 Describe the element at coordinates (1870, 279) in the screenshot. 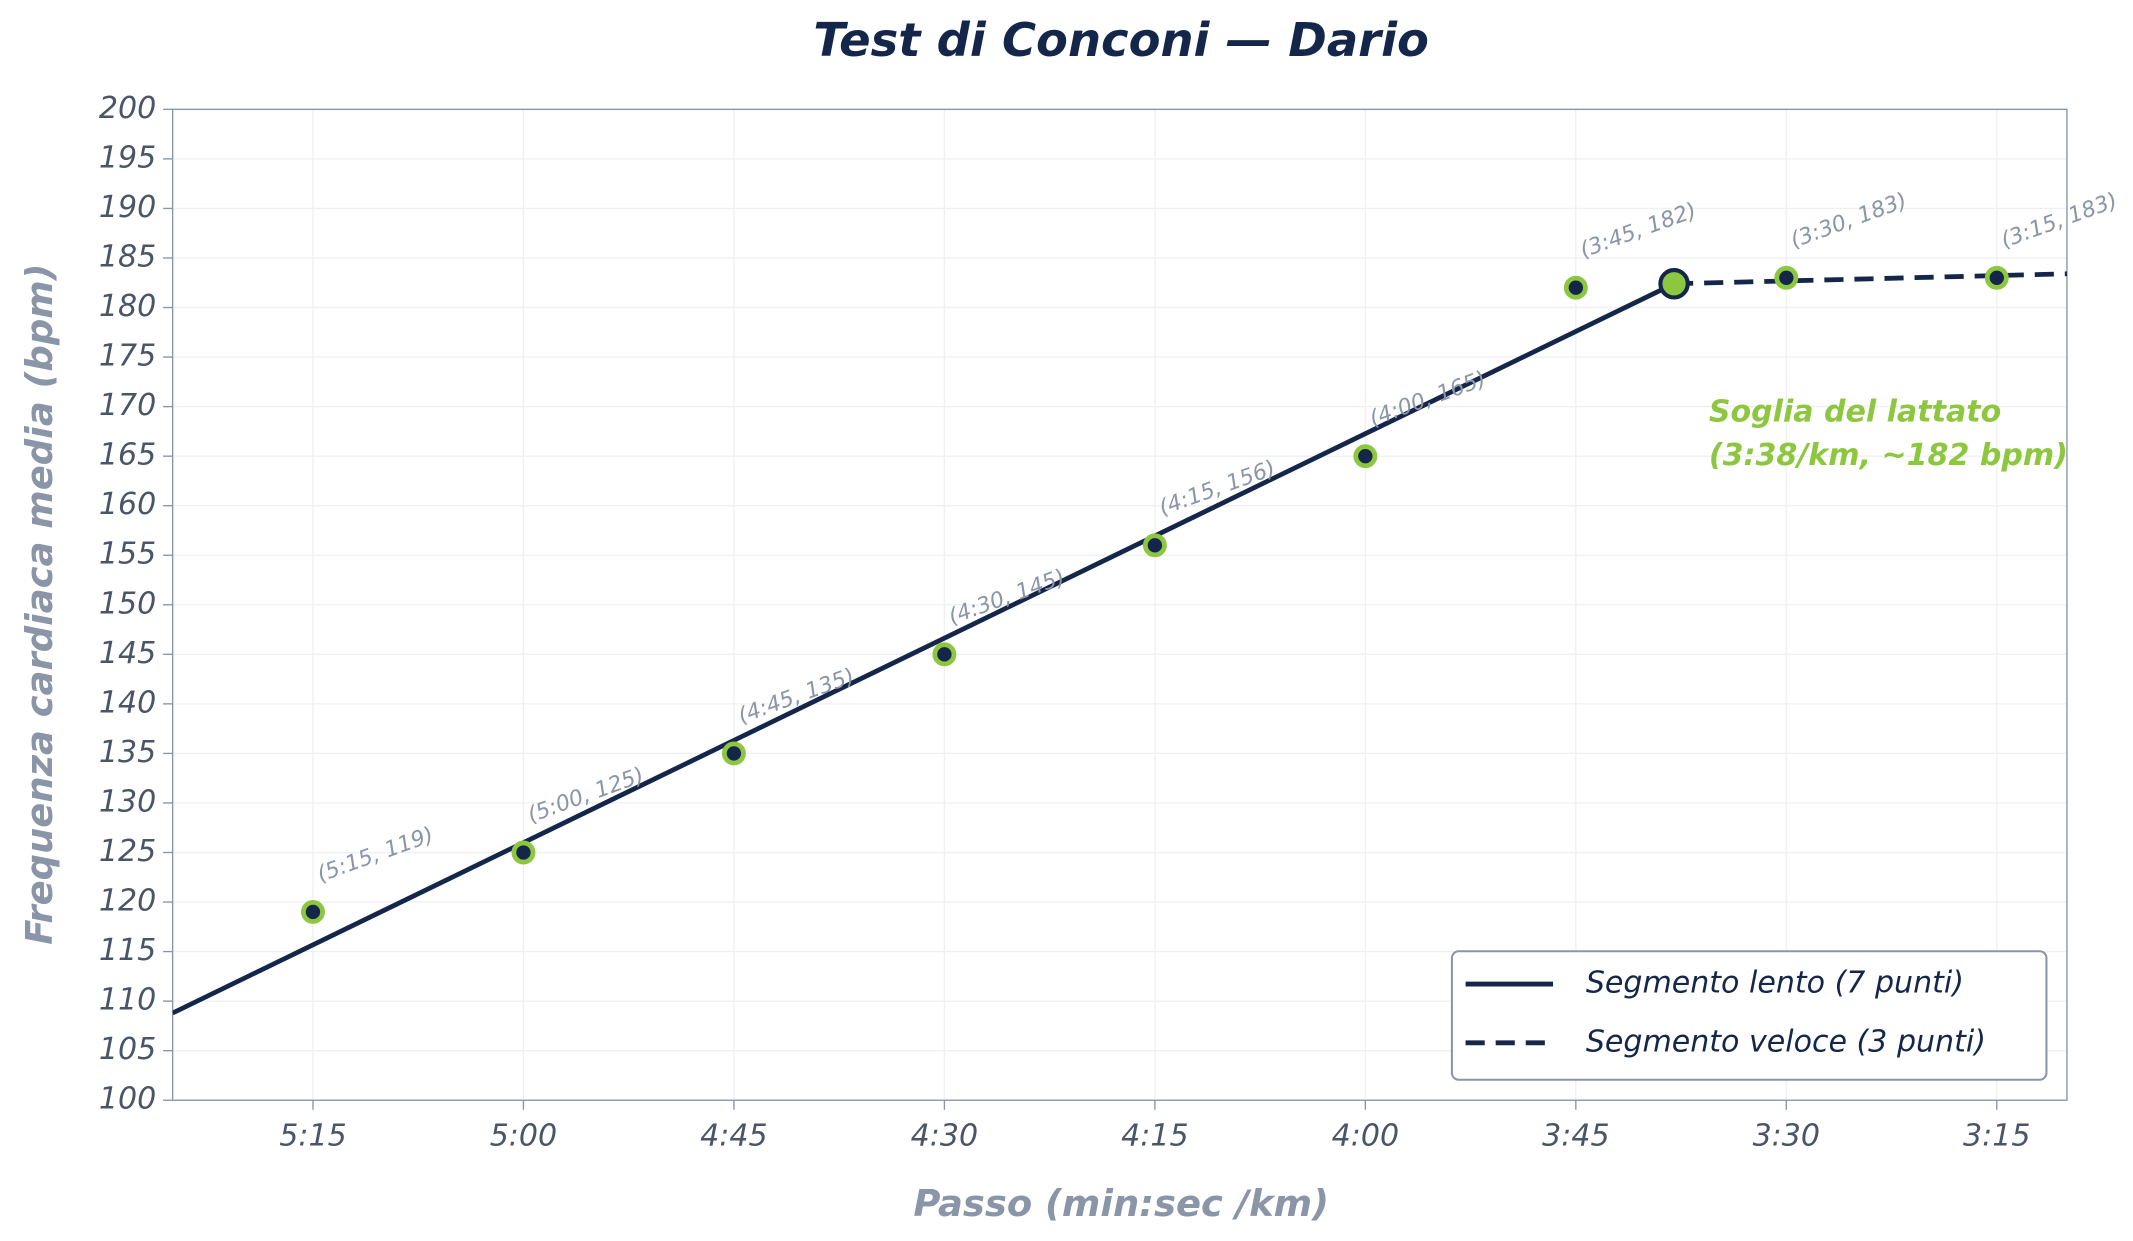

I see `series-line` at that location.